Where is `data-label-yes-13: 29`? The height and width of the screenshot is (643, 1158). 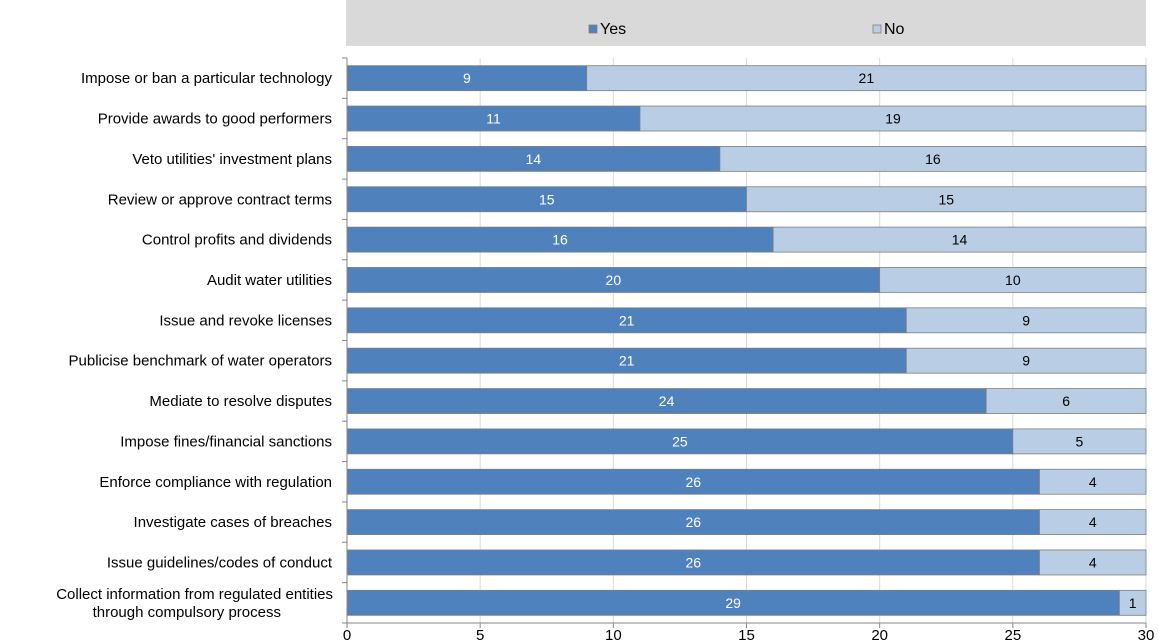
data-label-yes-13: 29 is located at coordinates (733, 603).